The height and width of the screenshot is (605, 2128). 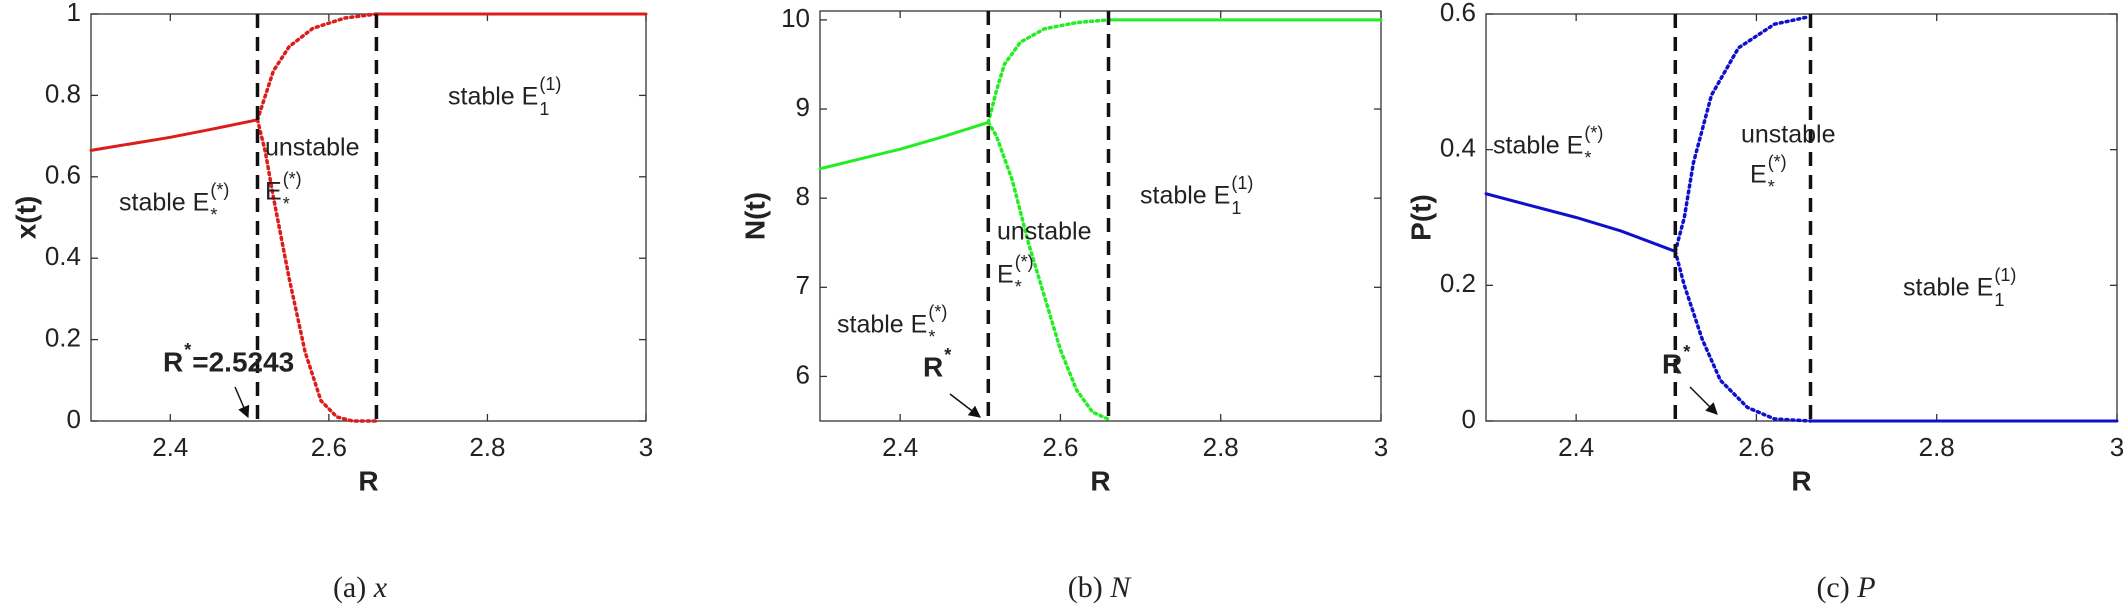 I want to click on caption-var: N, so click(x=1120, y=587).